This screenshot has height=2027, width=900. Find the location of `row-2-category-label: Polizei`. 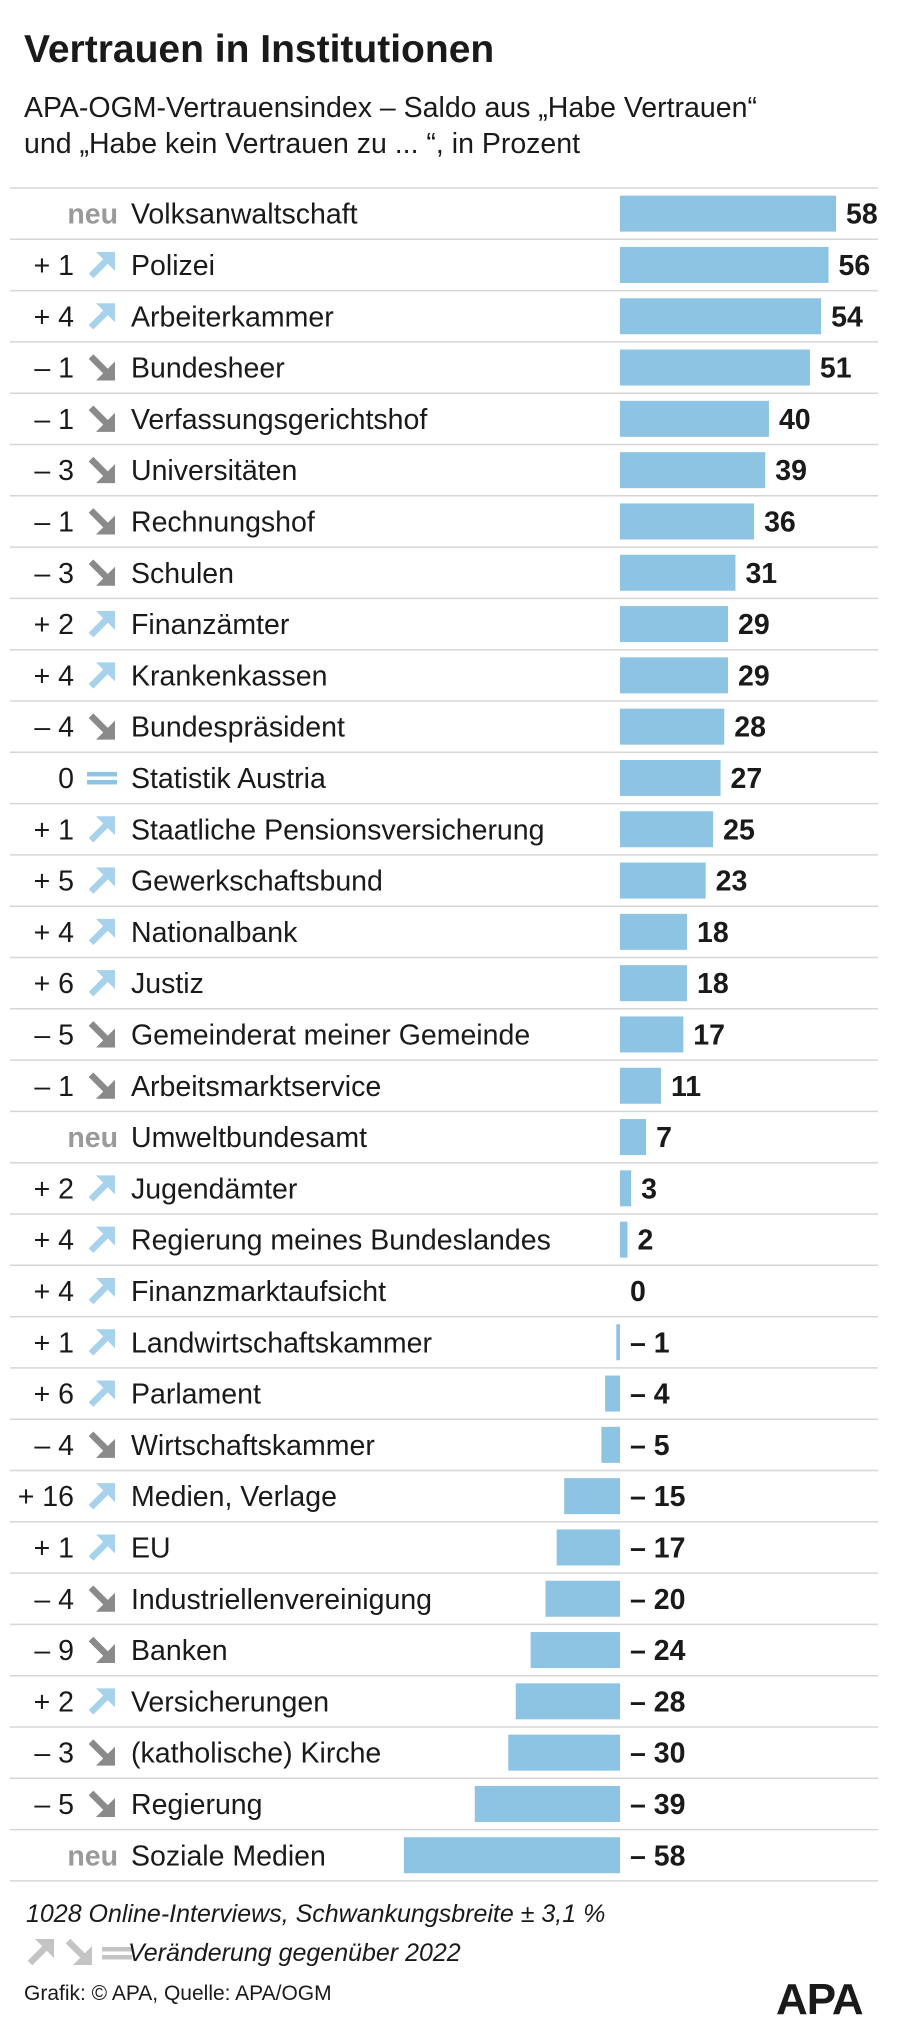

row-2-category-label: Polizei is located at coordinates (173, 266).